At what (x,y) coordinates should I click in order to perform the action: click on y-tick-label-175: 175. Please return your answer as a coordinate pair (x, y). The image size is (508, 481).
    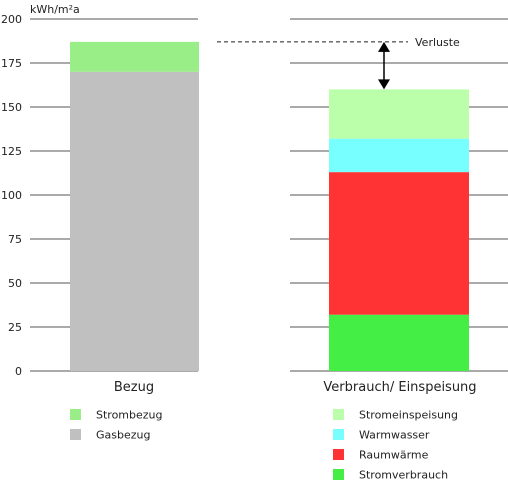
    Looking at the image, I should click on (11, 63).